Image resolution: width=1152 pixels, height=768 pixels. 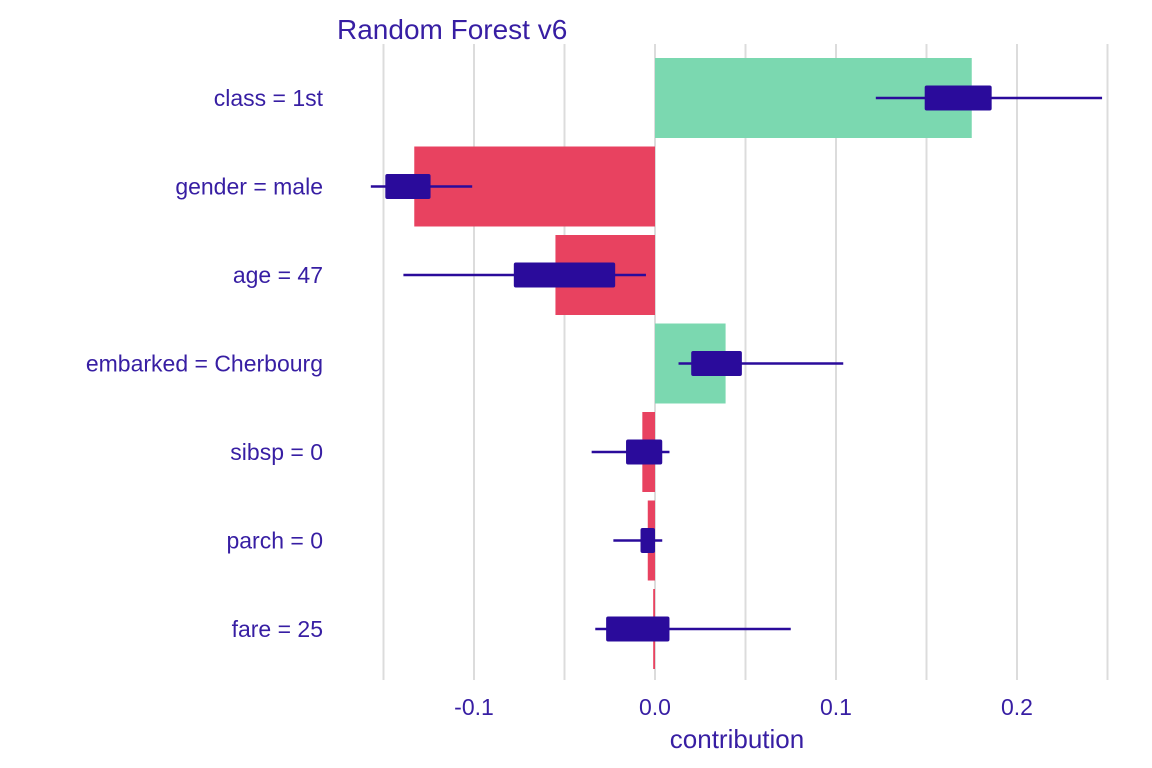 I want to click on y-axis-label: parch = 0, so click(x=274, y=541).